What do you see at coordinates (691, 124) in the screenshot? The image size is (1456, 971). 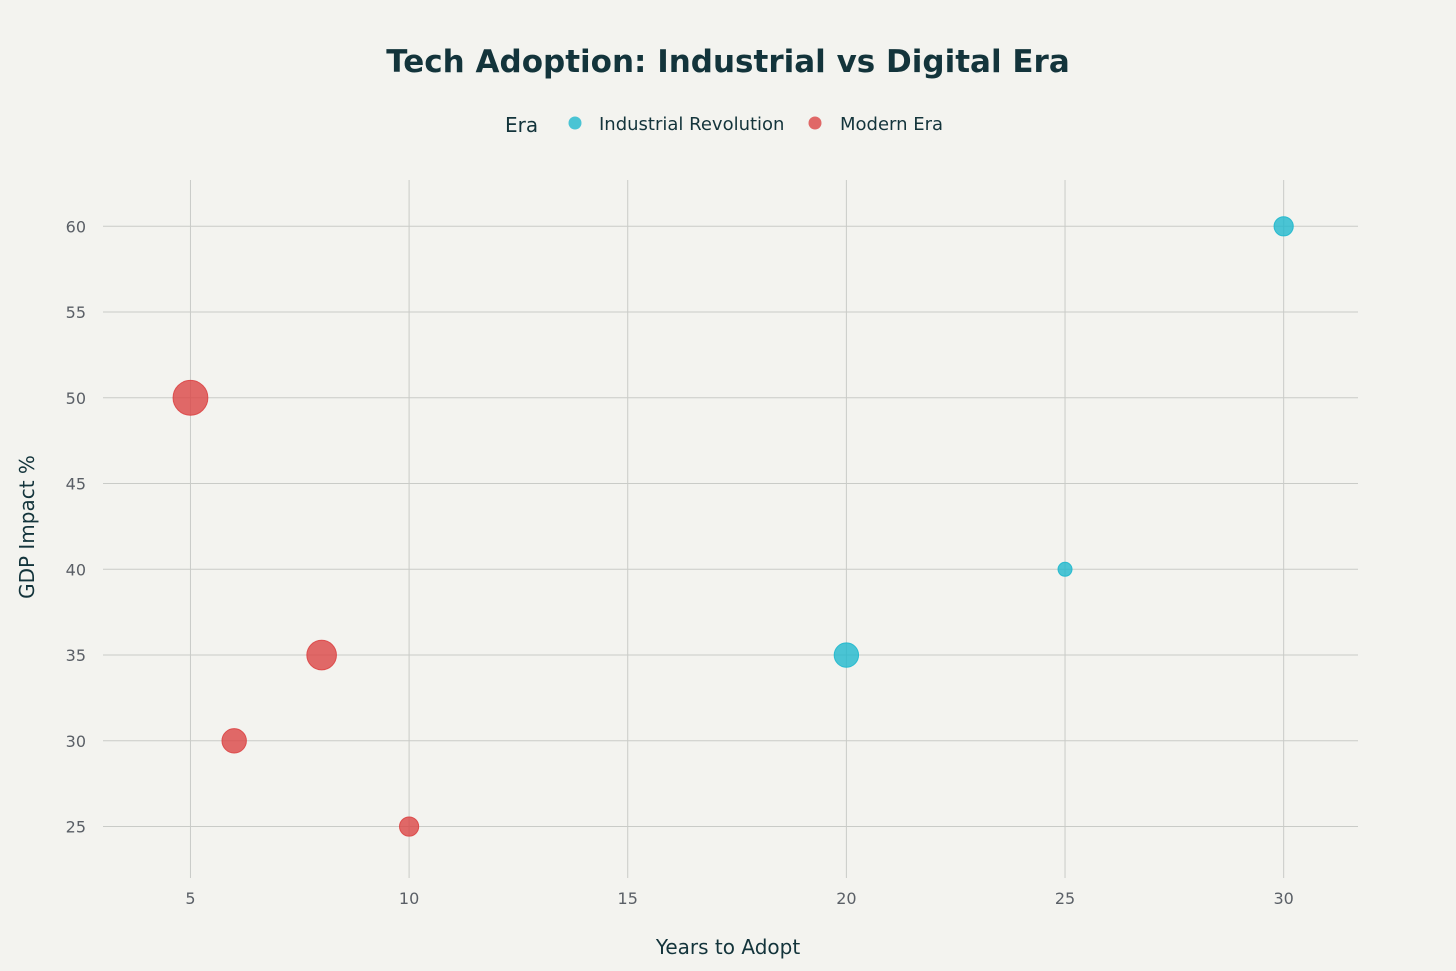 I see `legend-label-industrial-revolution: Industrial Revolution` at bounding box center [691, 124].